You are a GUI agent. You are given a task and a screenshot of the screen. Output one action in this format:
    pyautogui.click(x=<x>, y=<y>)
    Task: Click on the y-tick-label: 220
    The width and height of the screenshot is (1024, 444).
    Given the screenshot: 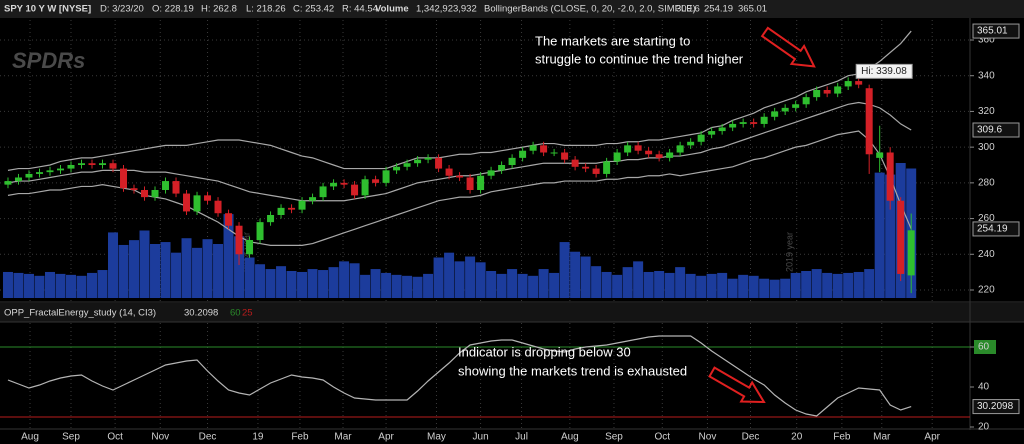 What is the action you would take?
    pyautogui.click(x=986, y=290)
    